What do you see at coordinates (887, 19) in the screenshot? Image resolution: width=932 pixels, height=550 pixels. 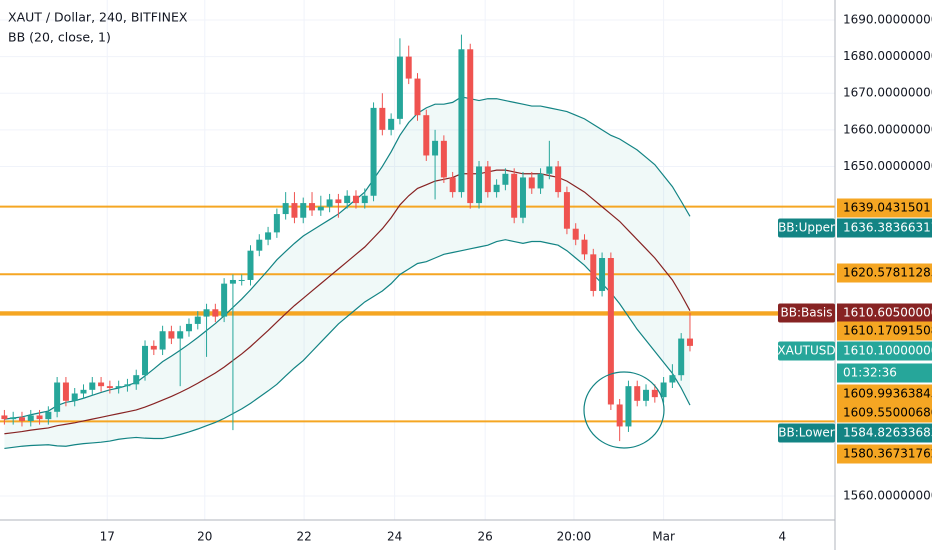 I see `y-tick-label: 1690.00000000` at bounding box center [887, 19].